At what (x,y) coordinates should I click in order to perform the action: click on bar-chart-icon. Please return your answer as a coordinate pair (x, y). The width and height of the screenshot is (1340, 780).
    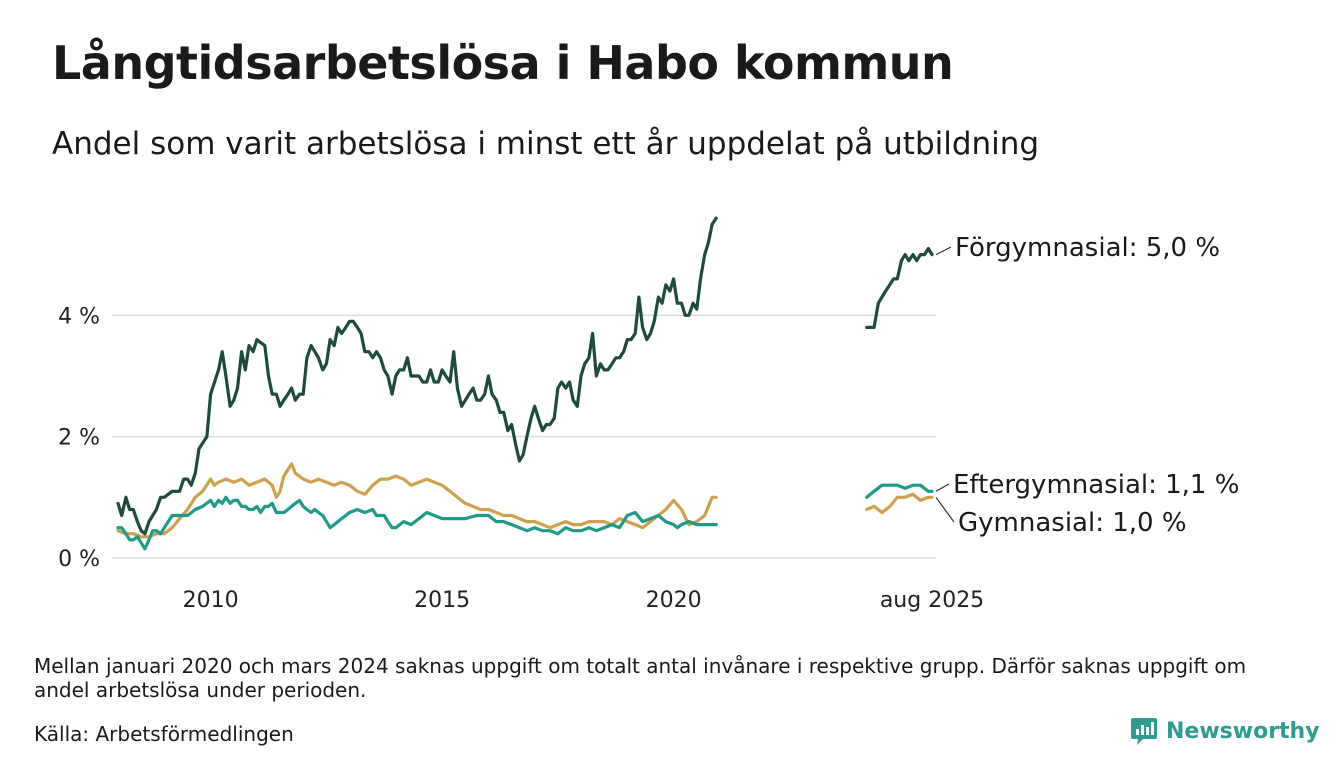
    Looking at the image, I should click on (1144, 731).